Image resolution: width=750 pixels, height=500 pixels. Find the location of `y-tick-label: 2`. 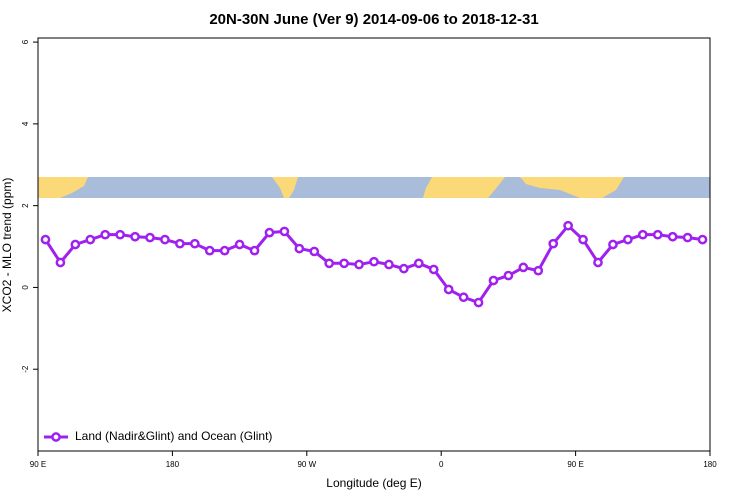

y-tick-label: 2 is located at coordinates (25, 205).